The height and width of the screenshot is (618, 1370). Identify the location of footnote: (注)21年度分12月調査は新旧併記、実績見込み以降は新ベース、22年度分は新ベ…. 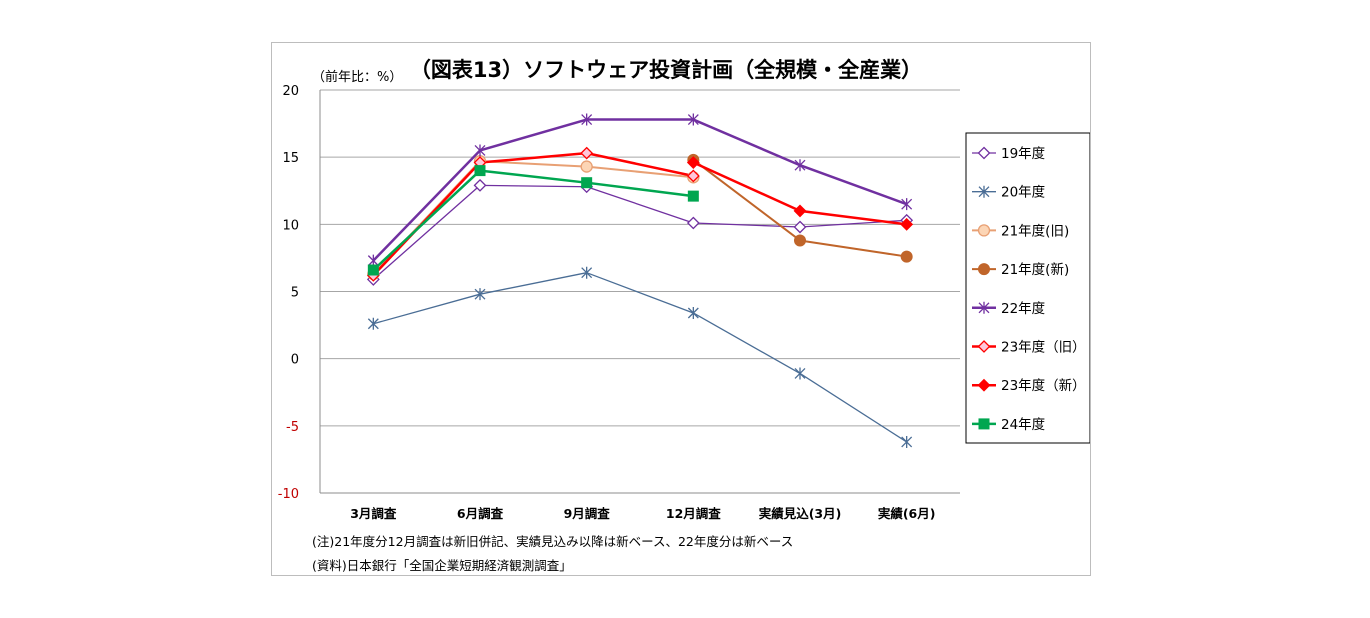
(552, 541).